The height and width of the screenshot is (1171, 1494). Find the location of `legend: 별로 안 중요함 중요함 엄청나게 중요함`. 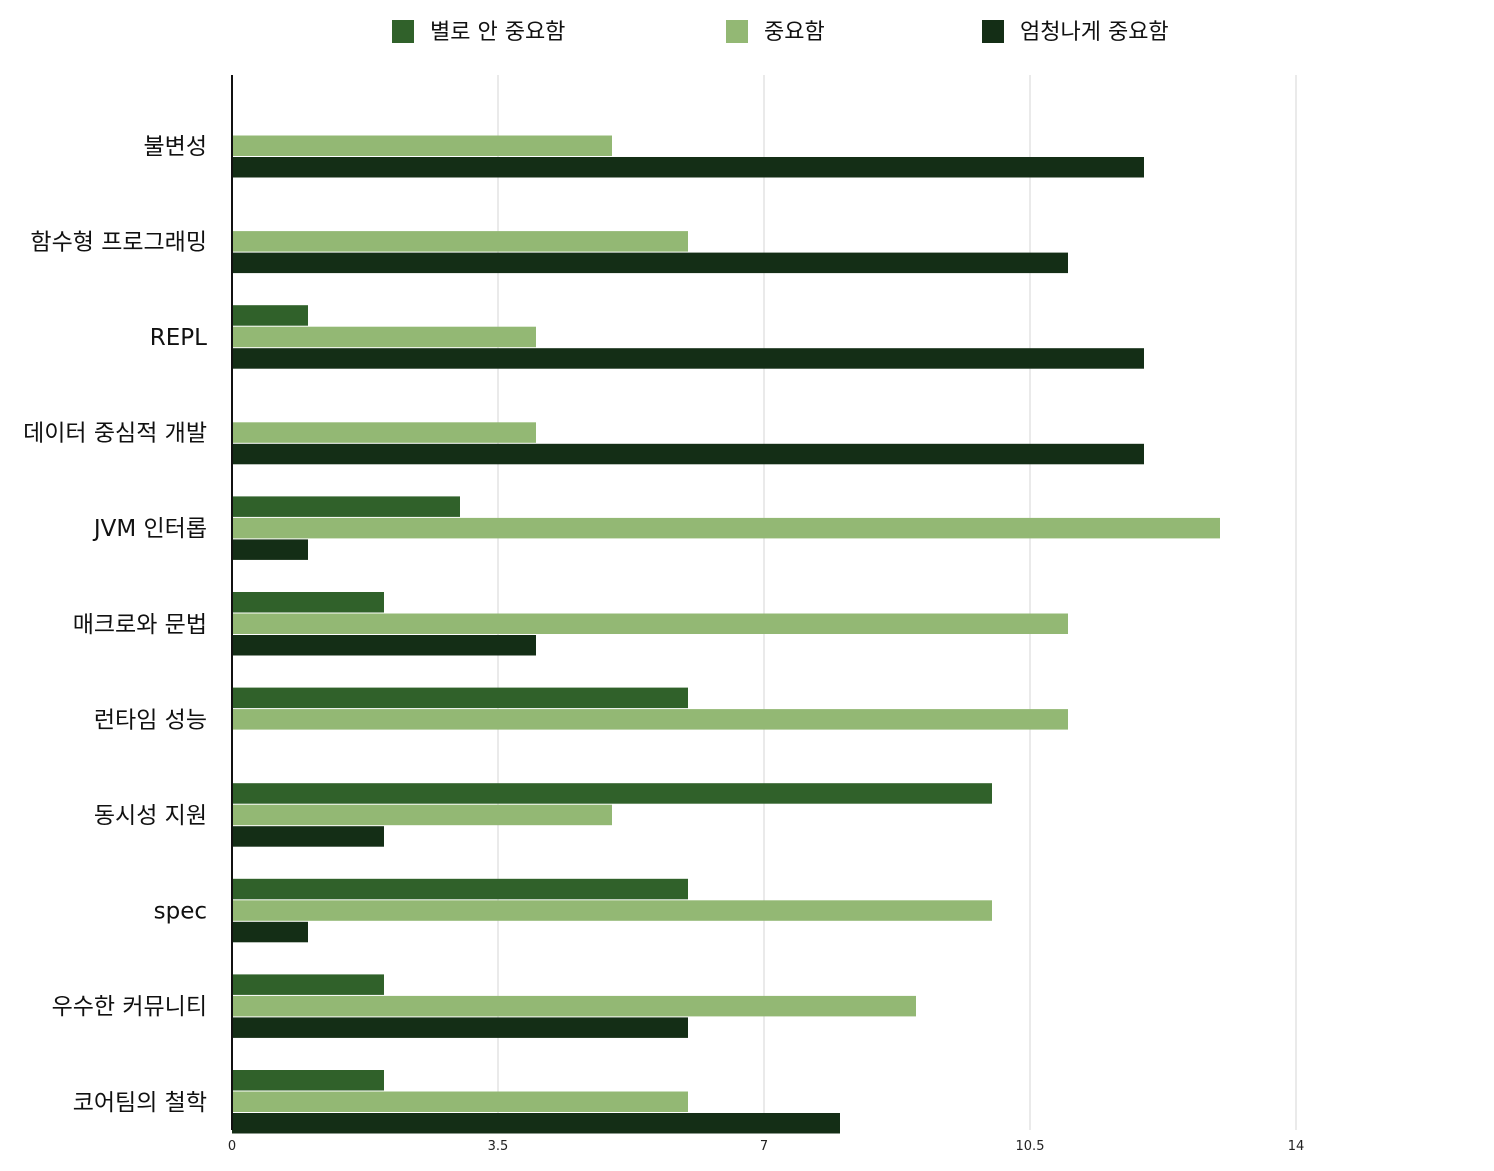

legend: 별로 안 중요함 중요함 엄청나게 중요함 is located at coordinates (780, 32).